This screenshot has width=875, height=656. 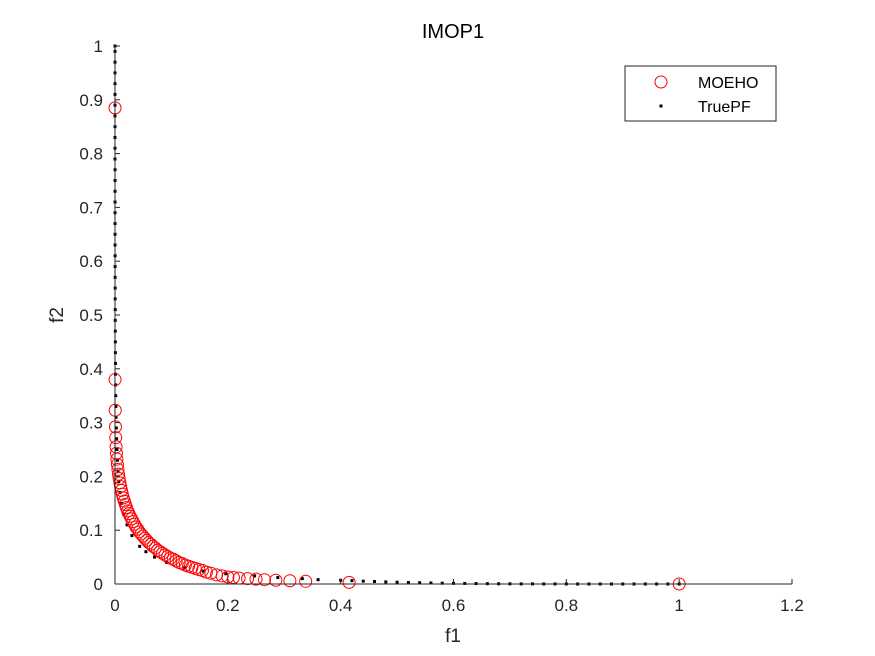 I want to click on x-tick-label: 0.6, so click(x=454, y=605).